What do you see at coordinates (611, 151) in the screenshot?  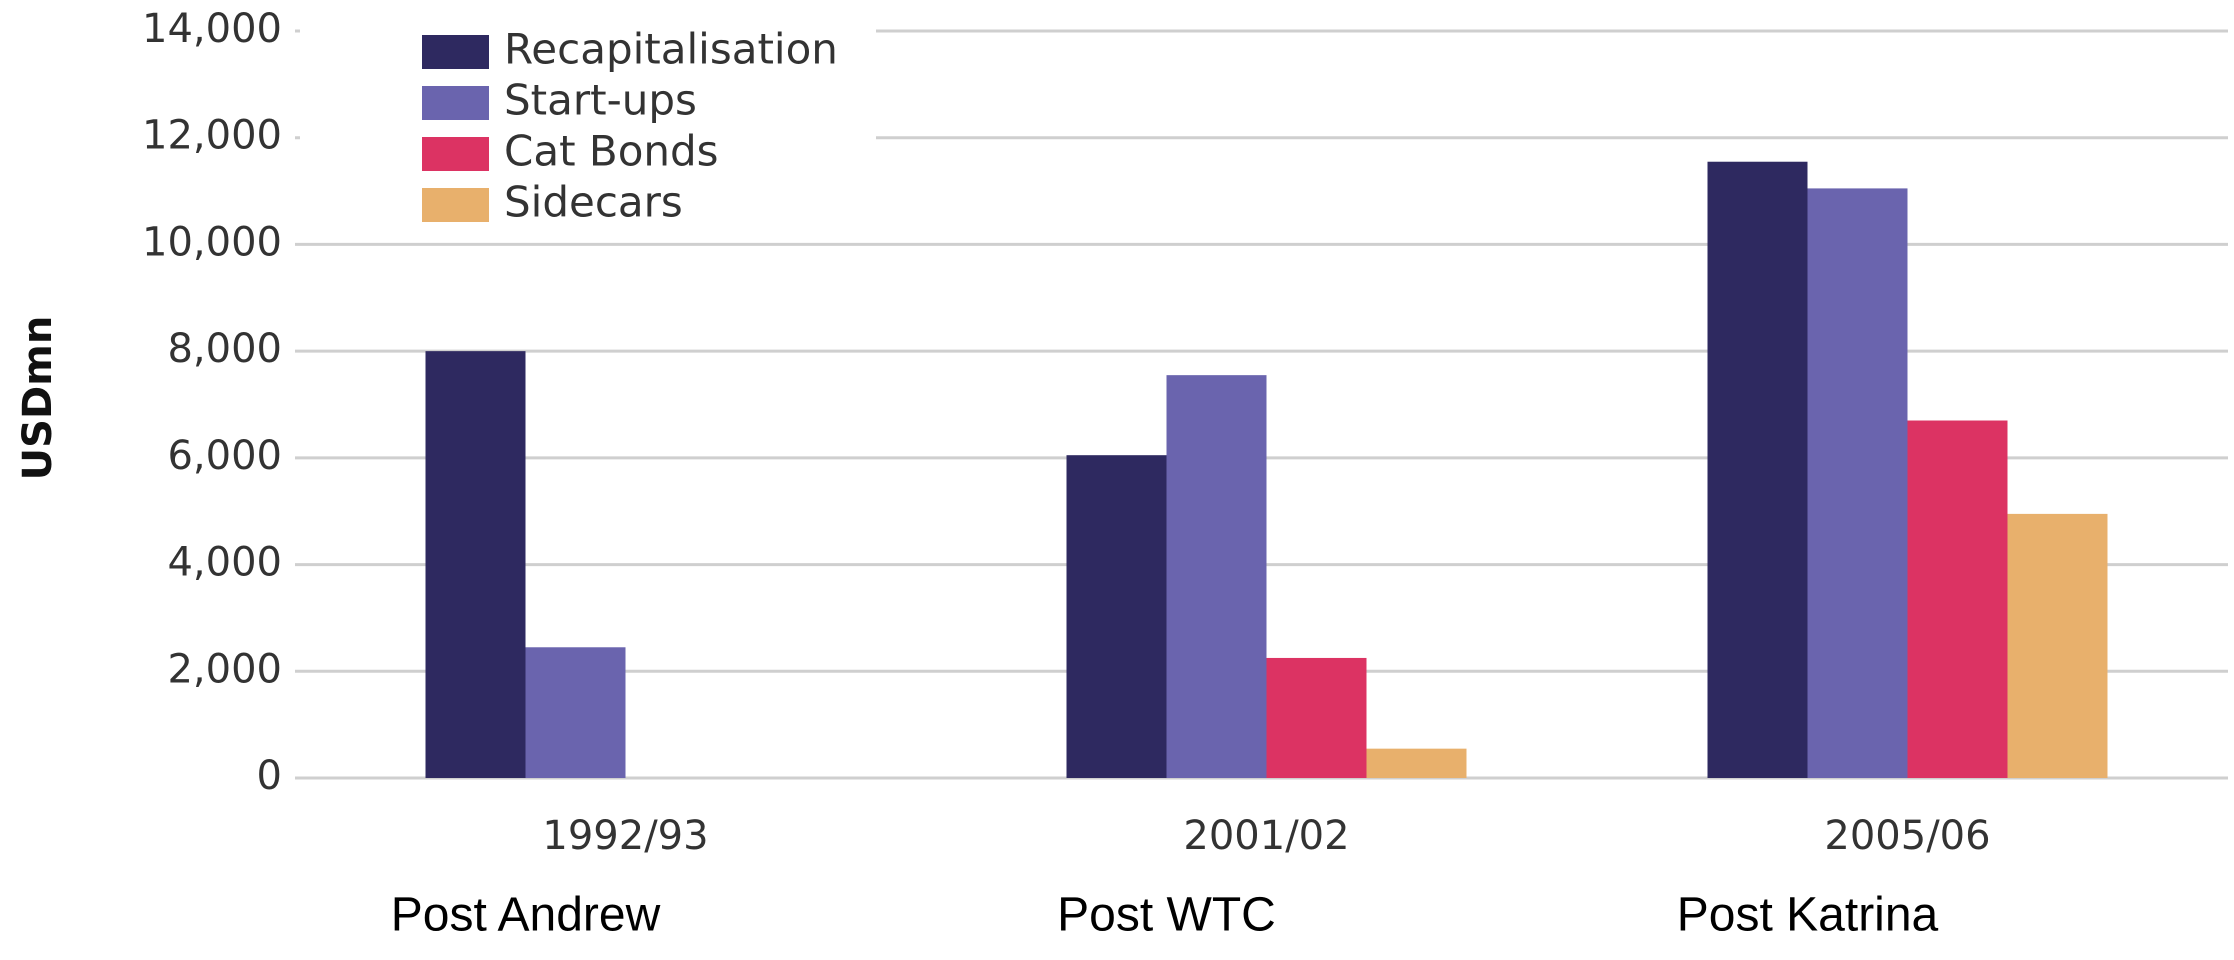 I see `legend-label: Cat Bonds` at bounding box center [611, 151].